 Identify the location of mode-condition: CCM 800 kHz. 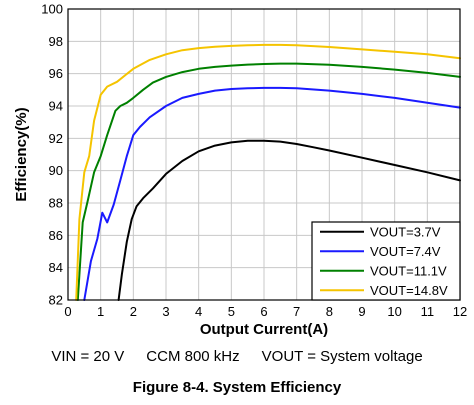
(193, 356).